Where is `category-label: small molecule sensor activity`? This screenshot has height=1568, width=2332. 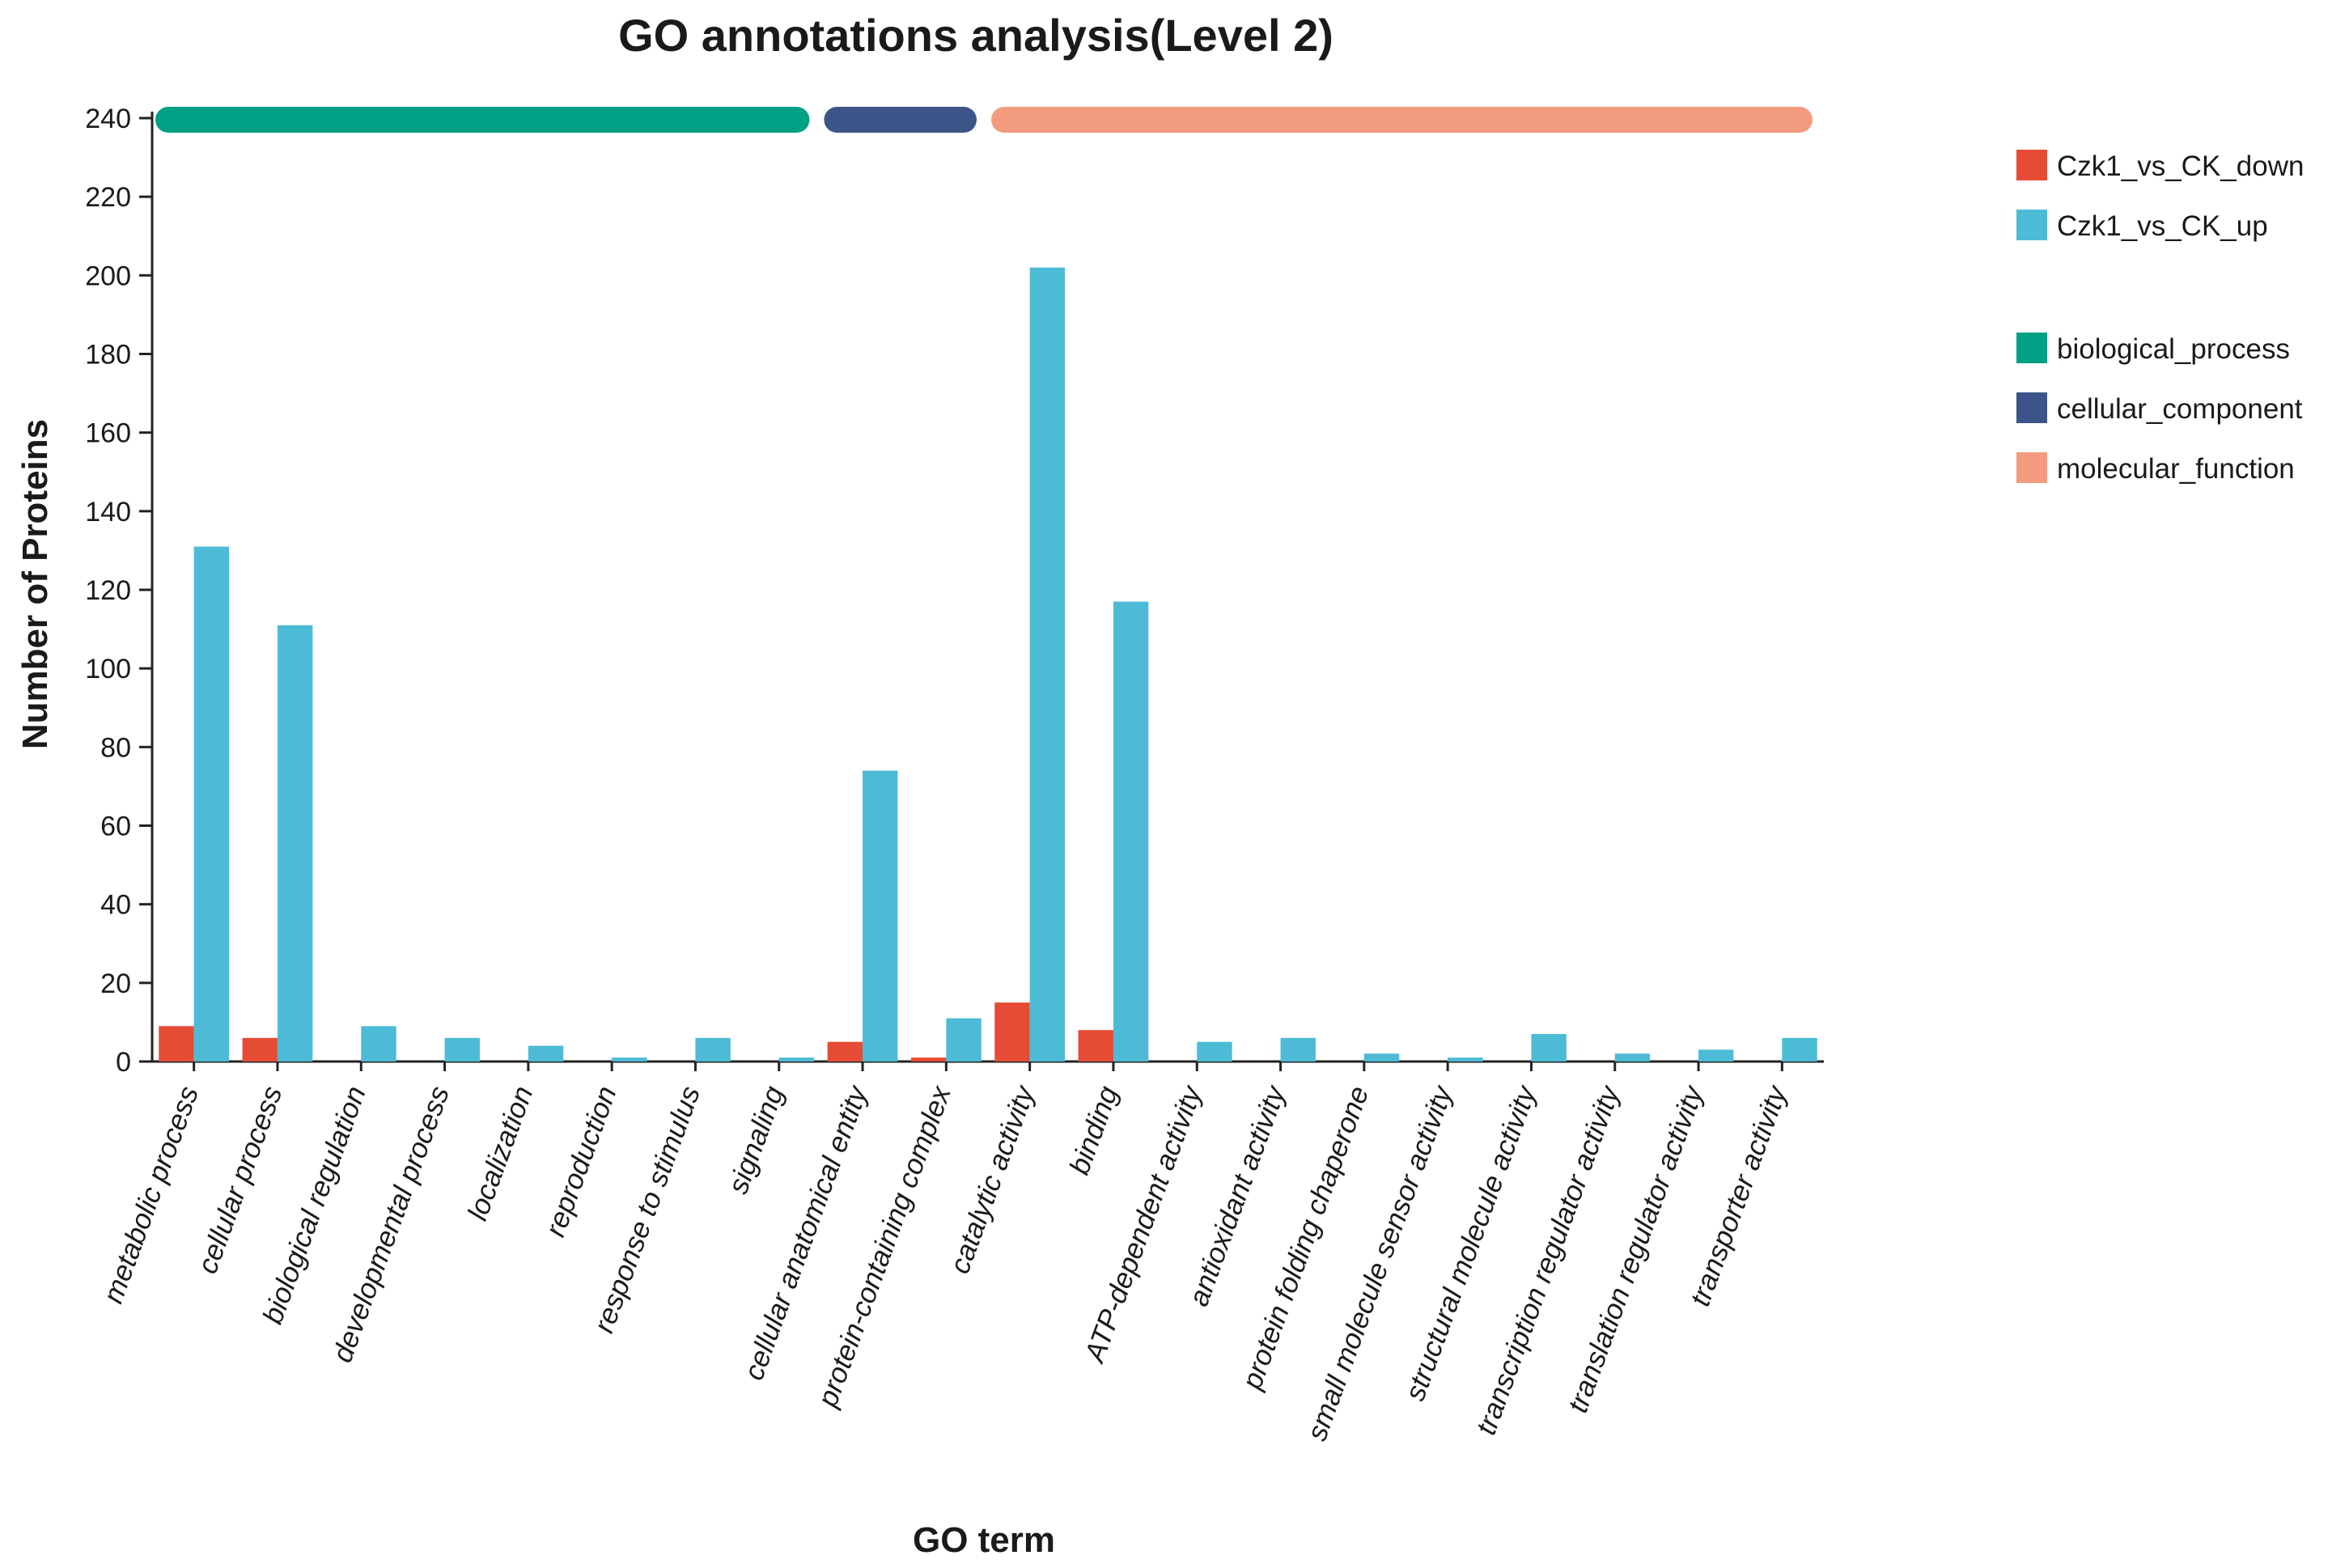
category-label: small molecule sensor activity is located at coordinates (1381, 1263).